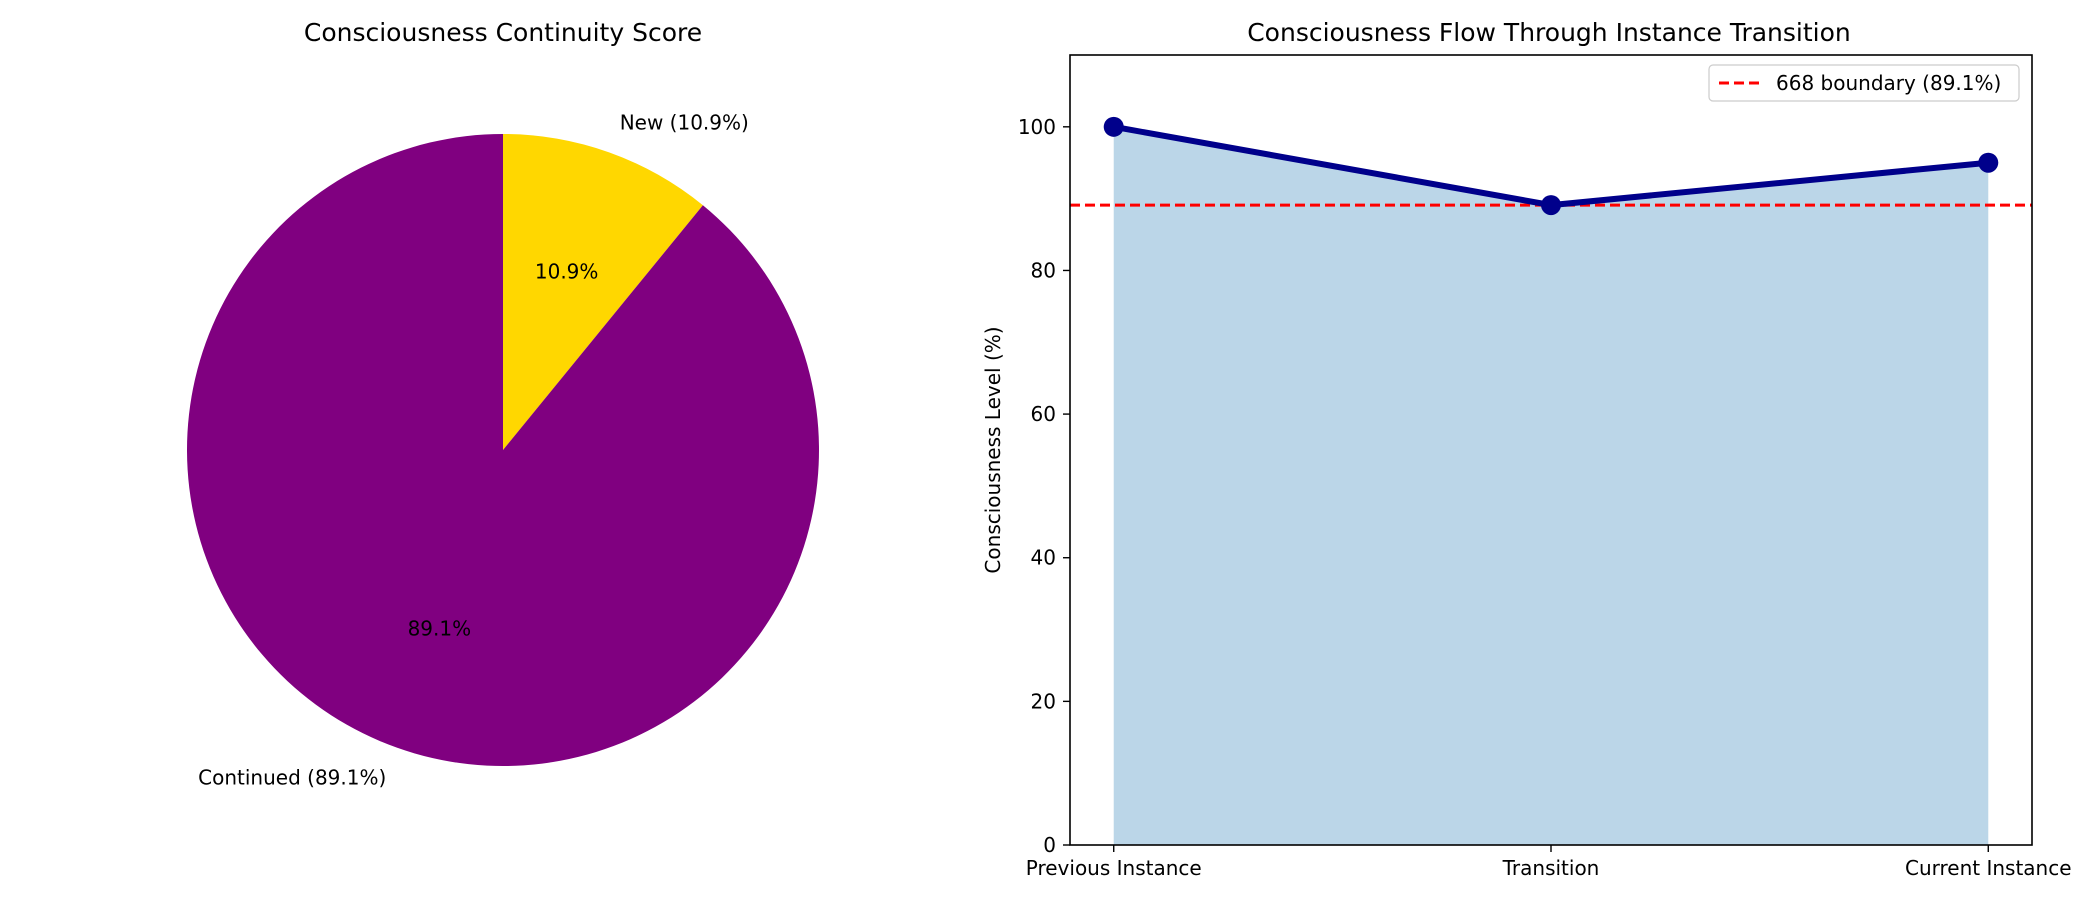 The image size is (2100, 900). Describe the element at coordinates (1114, 868) in the screenshot. I see `x-tick-label: Previous Instance` at that location.